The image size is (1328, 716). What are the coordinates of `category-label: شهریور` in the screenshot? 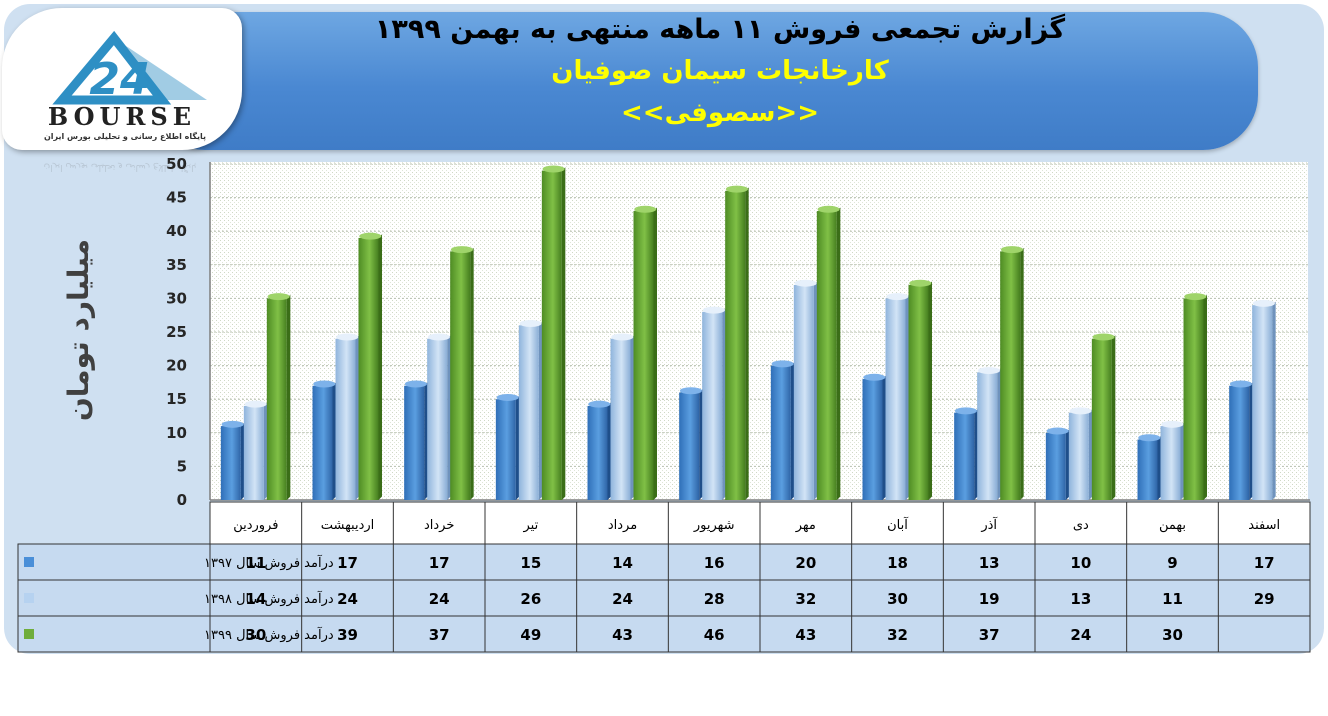 It's located at (714, 525).